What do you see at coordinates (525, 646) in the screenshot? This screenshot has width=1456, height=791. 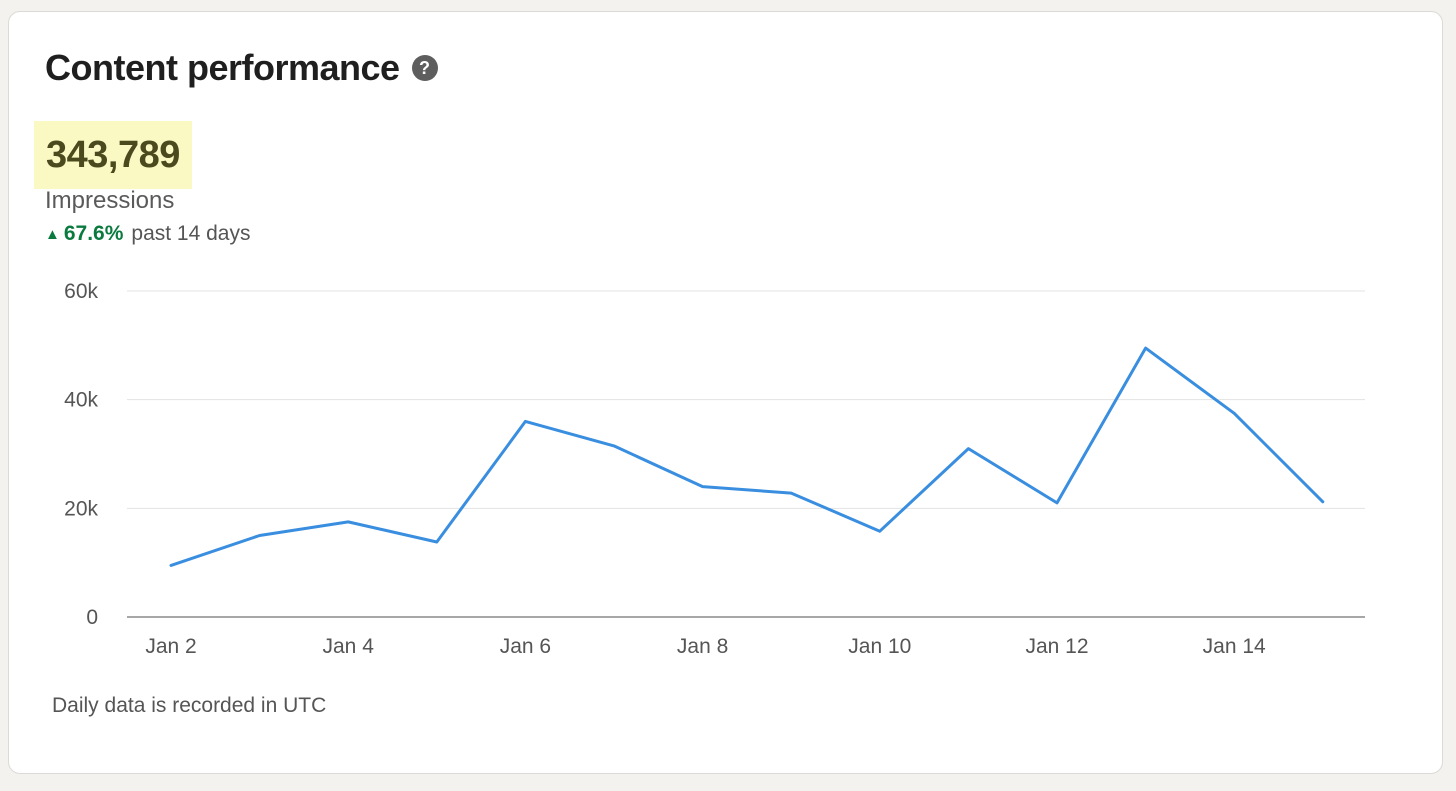 I see `x-tick-label: Jan 6` at bounding box center [525, 646].